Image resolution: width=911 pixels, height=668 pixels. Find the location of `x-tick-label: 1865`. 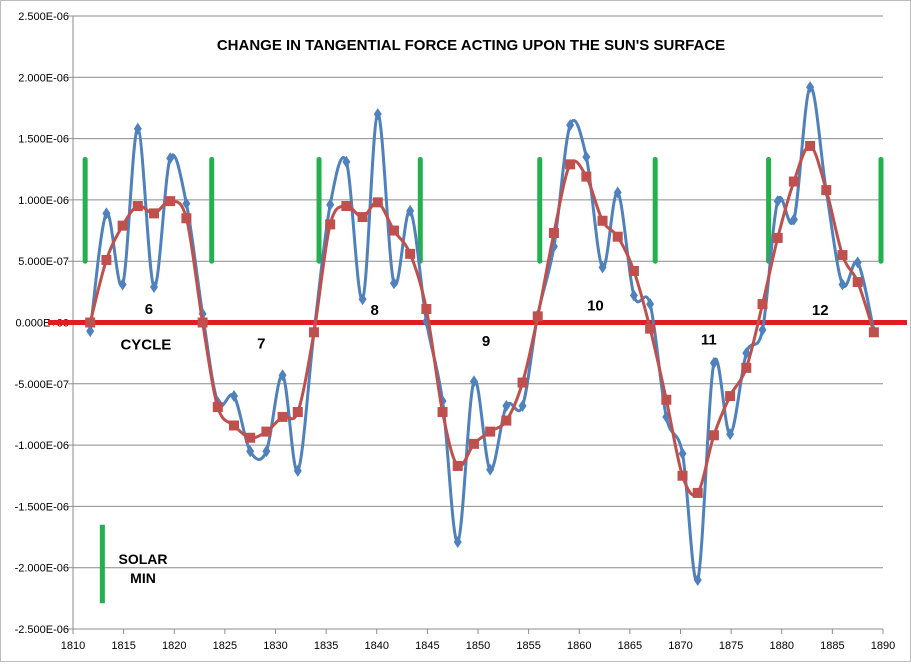

x-tick-label: 1865 is located at coordinates (630, 646).